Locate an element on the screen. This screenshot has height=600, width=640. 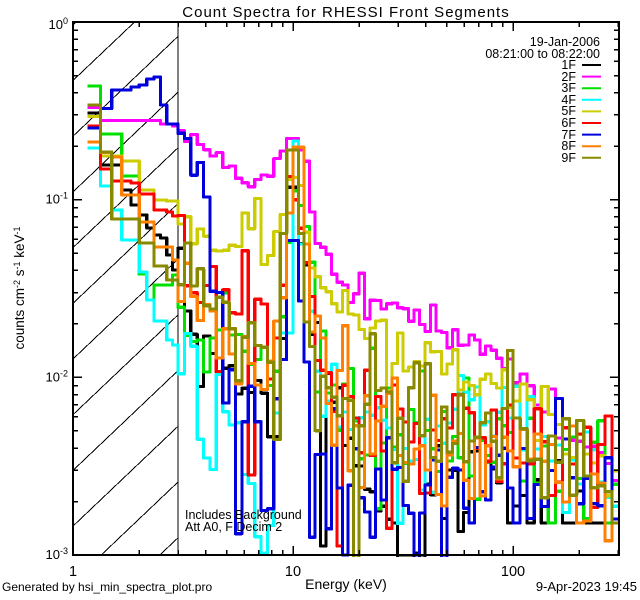
svg-text: 7F is located at coordinates (568, 135).